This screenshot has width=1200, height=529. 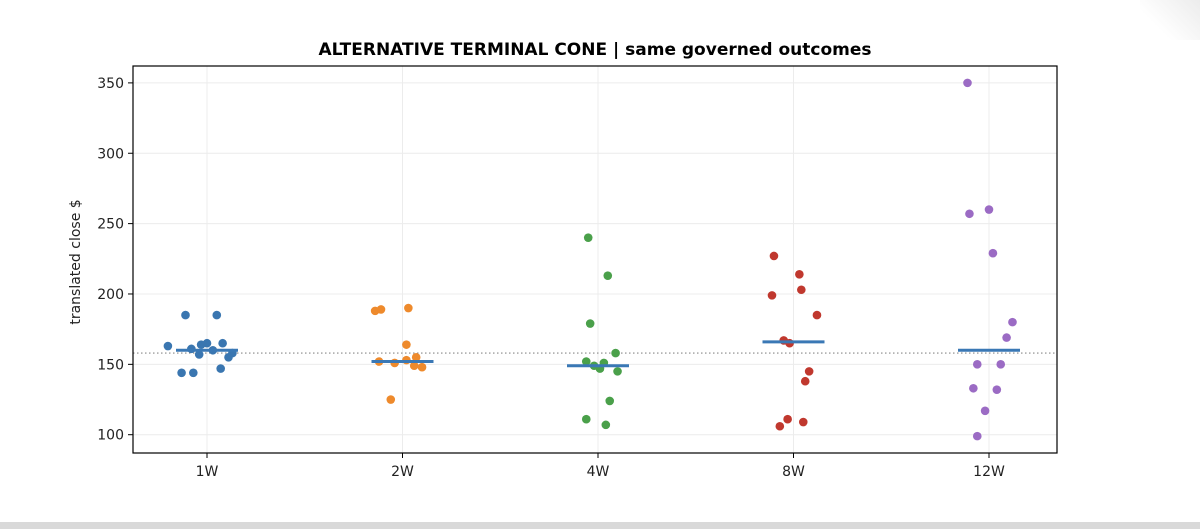 What do you see at coordinates (110, 154) in the screenshot?
I see `y-tick-label: 300` at bounding box center [110, 154].